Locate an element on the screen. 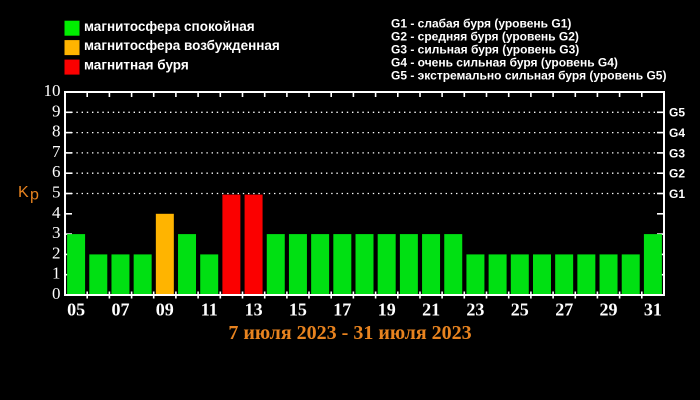 This screenshot has height=400, width=700. svg-text: 5 is located at coordinates (56, 192).